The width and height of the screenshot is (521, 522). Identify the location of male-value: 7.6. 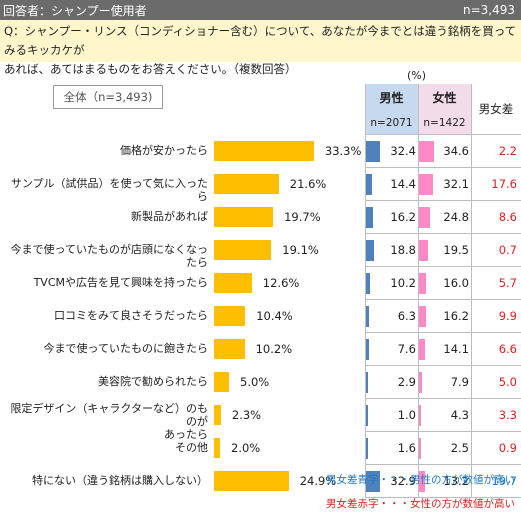
(406, 348).